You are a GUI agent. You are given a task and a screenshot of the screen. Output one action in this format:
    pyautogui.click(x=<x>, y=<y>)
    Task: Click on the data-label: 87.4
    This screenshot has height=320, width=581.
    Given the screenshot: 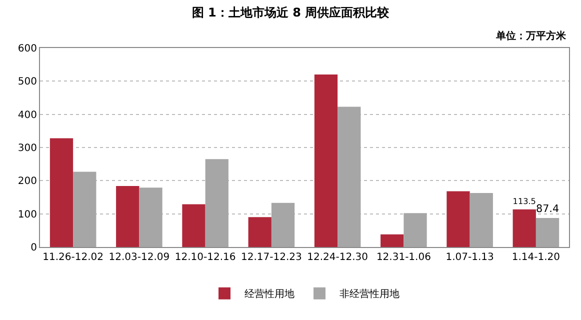 What is the action you would take?
    pyautogui.click(x=548, y=209)
    